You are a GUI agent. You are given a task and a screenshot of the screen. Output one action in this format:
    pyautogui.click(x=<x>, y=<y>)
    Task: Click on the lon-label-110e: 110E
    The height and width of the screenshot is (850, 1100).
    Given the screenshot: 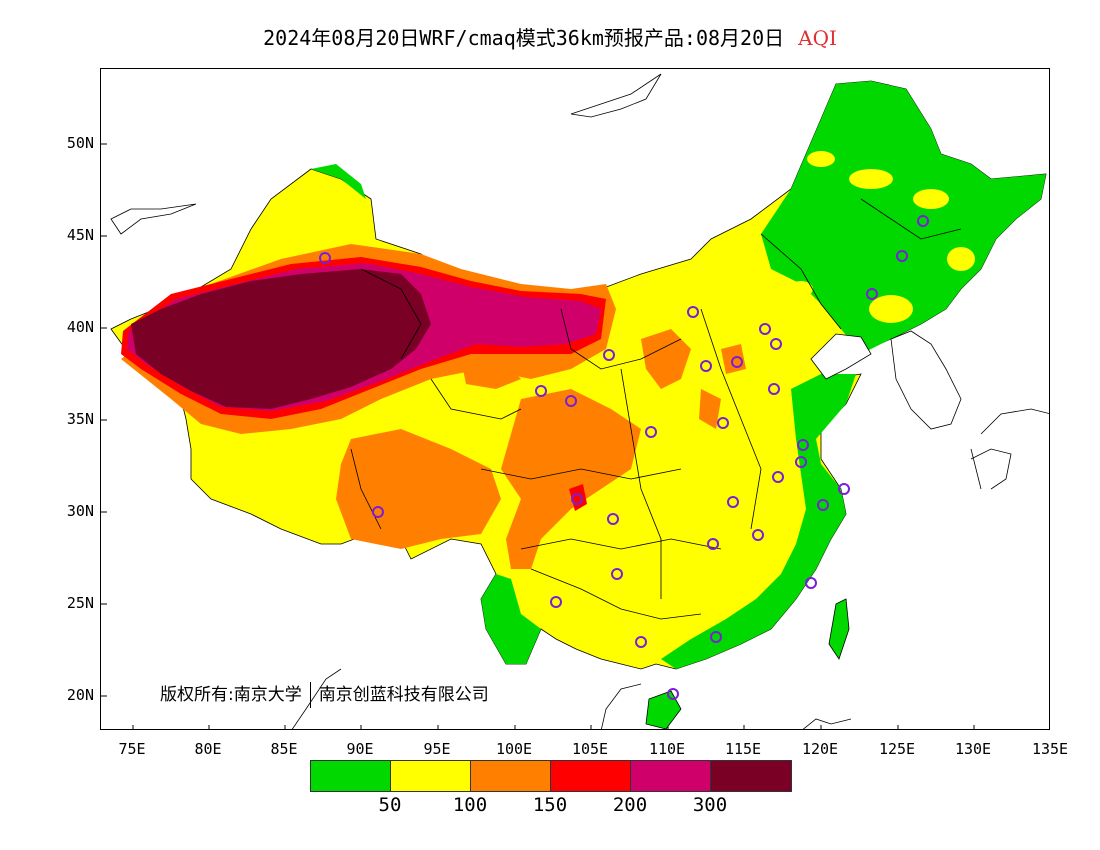 What is the action you would take?
    pyautogui.click(x=667, y=749)
    